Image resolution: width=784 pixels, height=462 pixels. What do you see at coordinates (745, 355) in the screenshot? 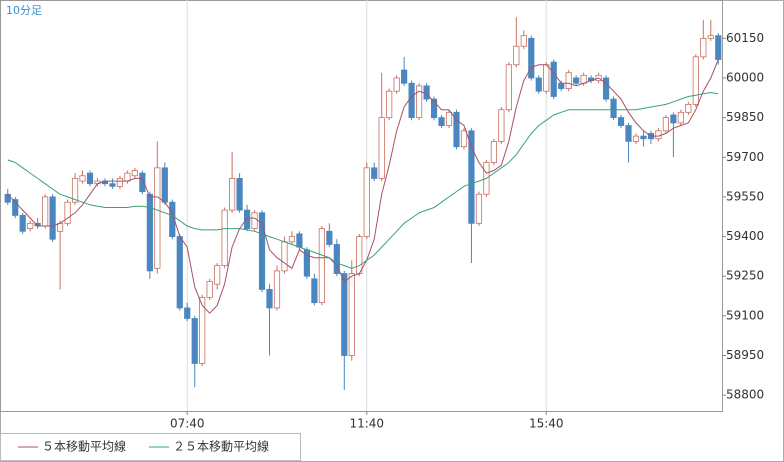
I see `y-tick-label: 58950` at bounding box center [745, 355].